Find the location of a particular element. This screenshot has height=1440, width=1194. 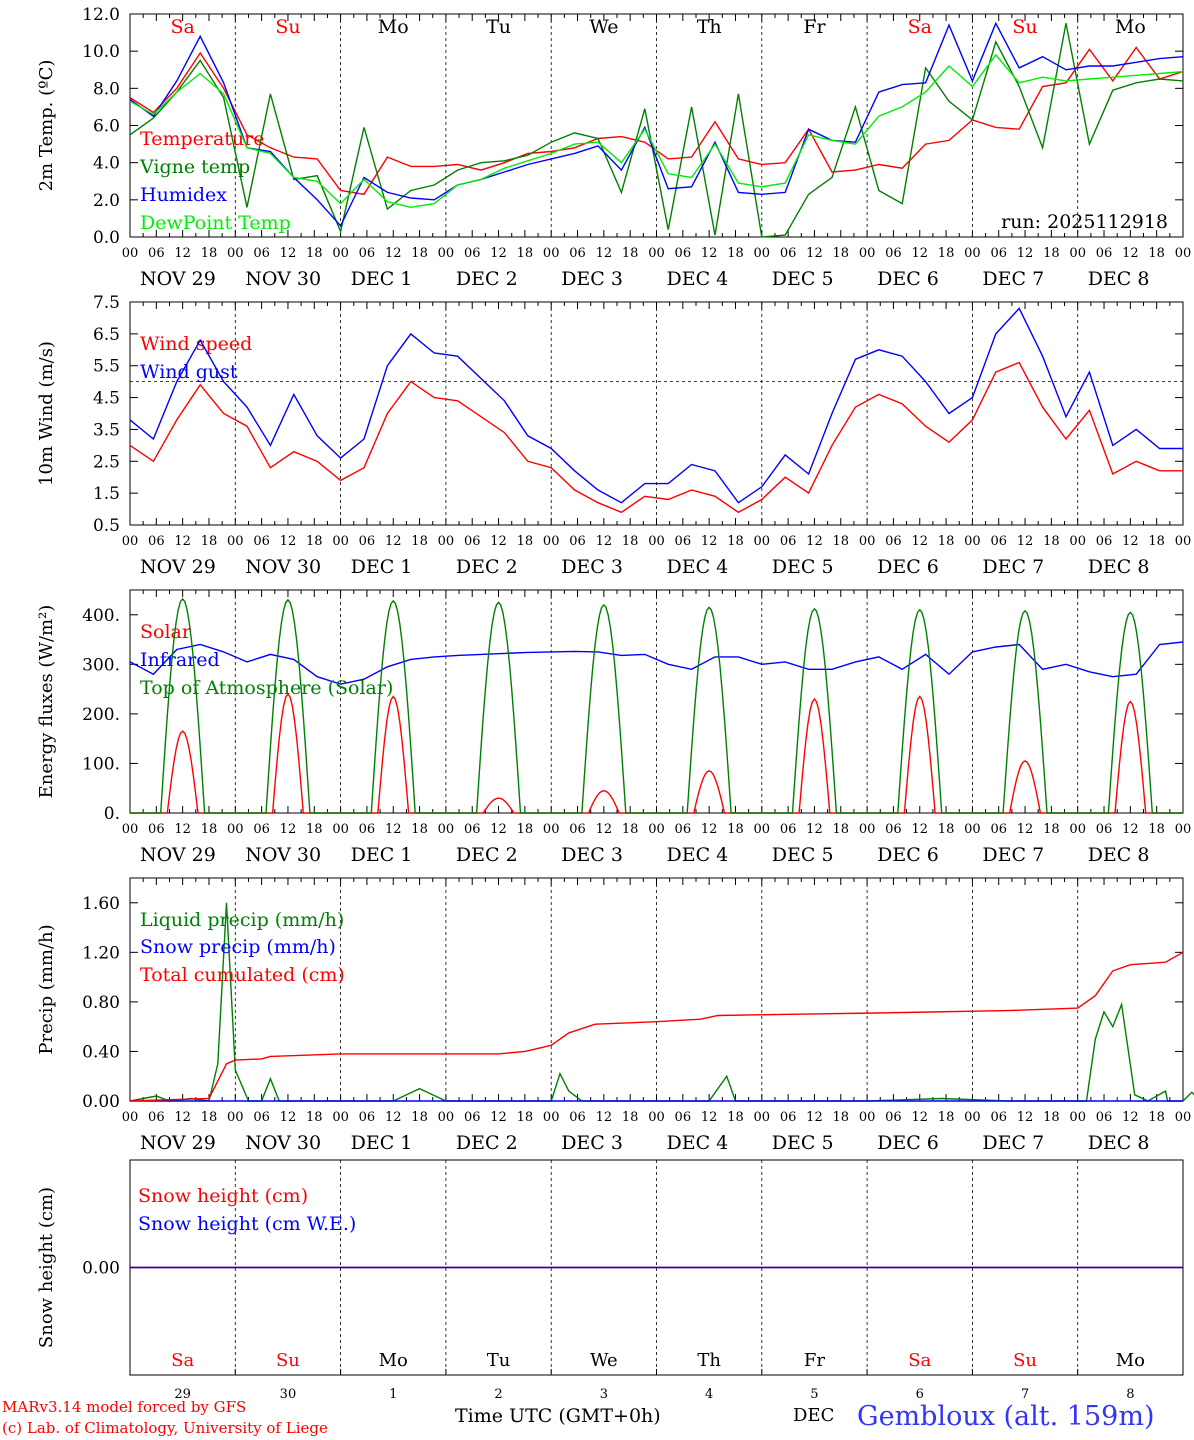

y-tick-label: 4.5 is located at coordinates (106, 399).